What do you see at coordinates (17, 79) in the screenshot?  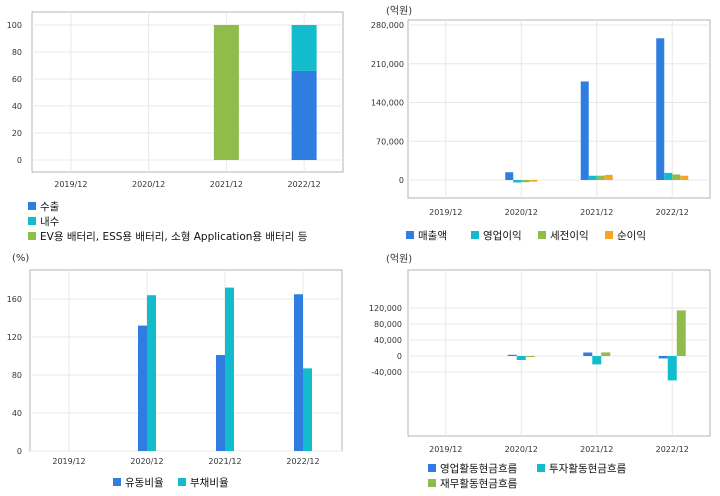 I see `y-tick-label: 60` at bounding box center [17, 79].